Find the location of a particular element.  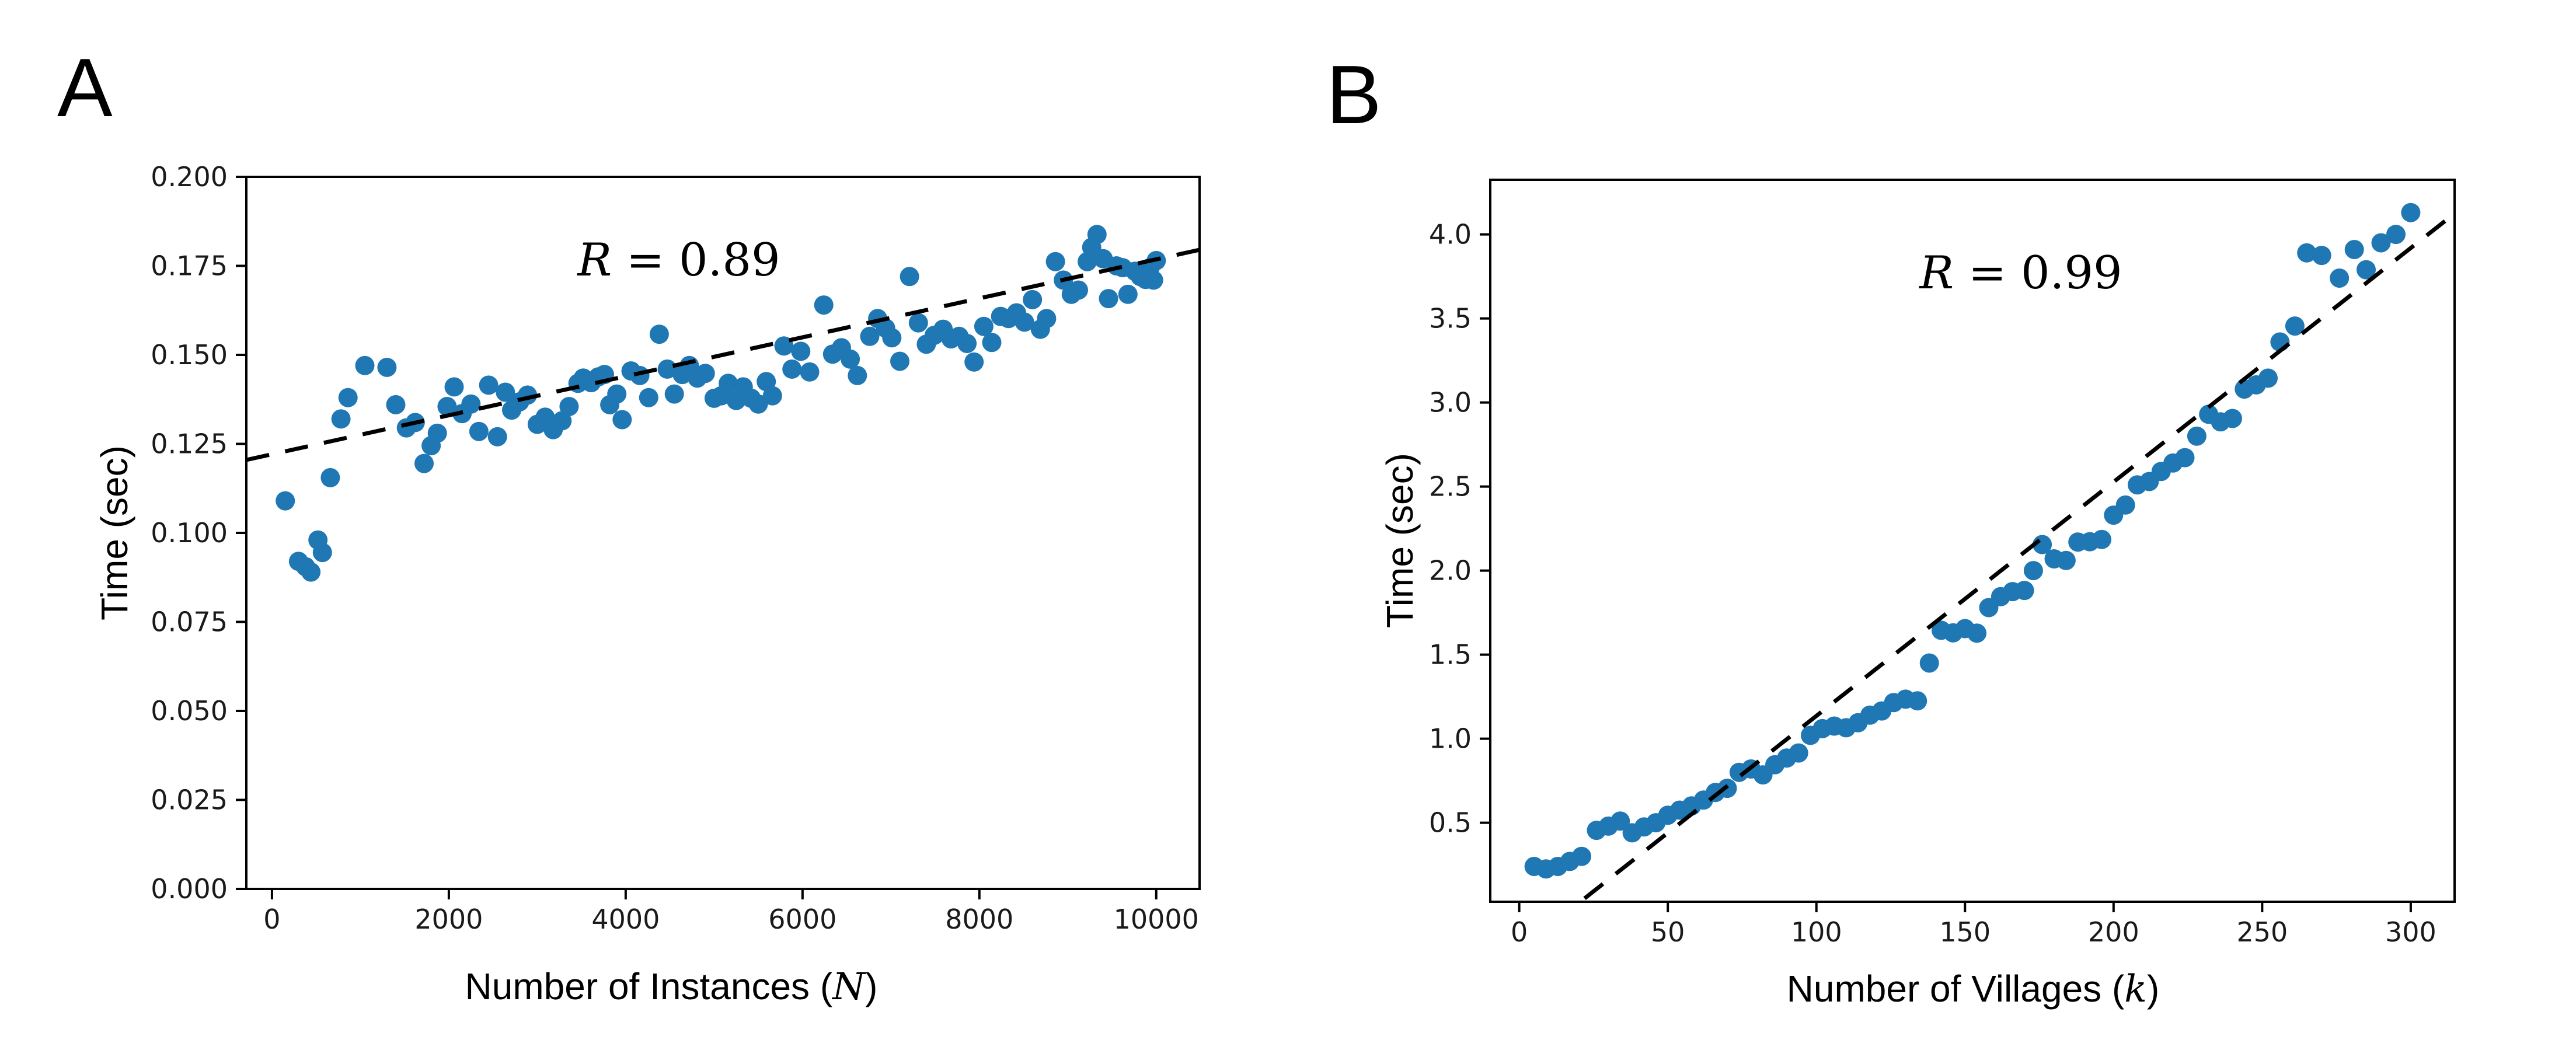

y-tick-label: 3.5 is located at coordinates (1451, 318).